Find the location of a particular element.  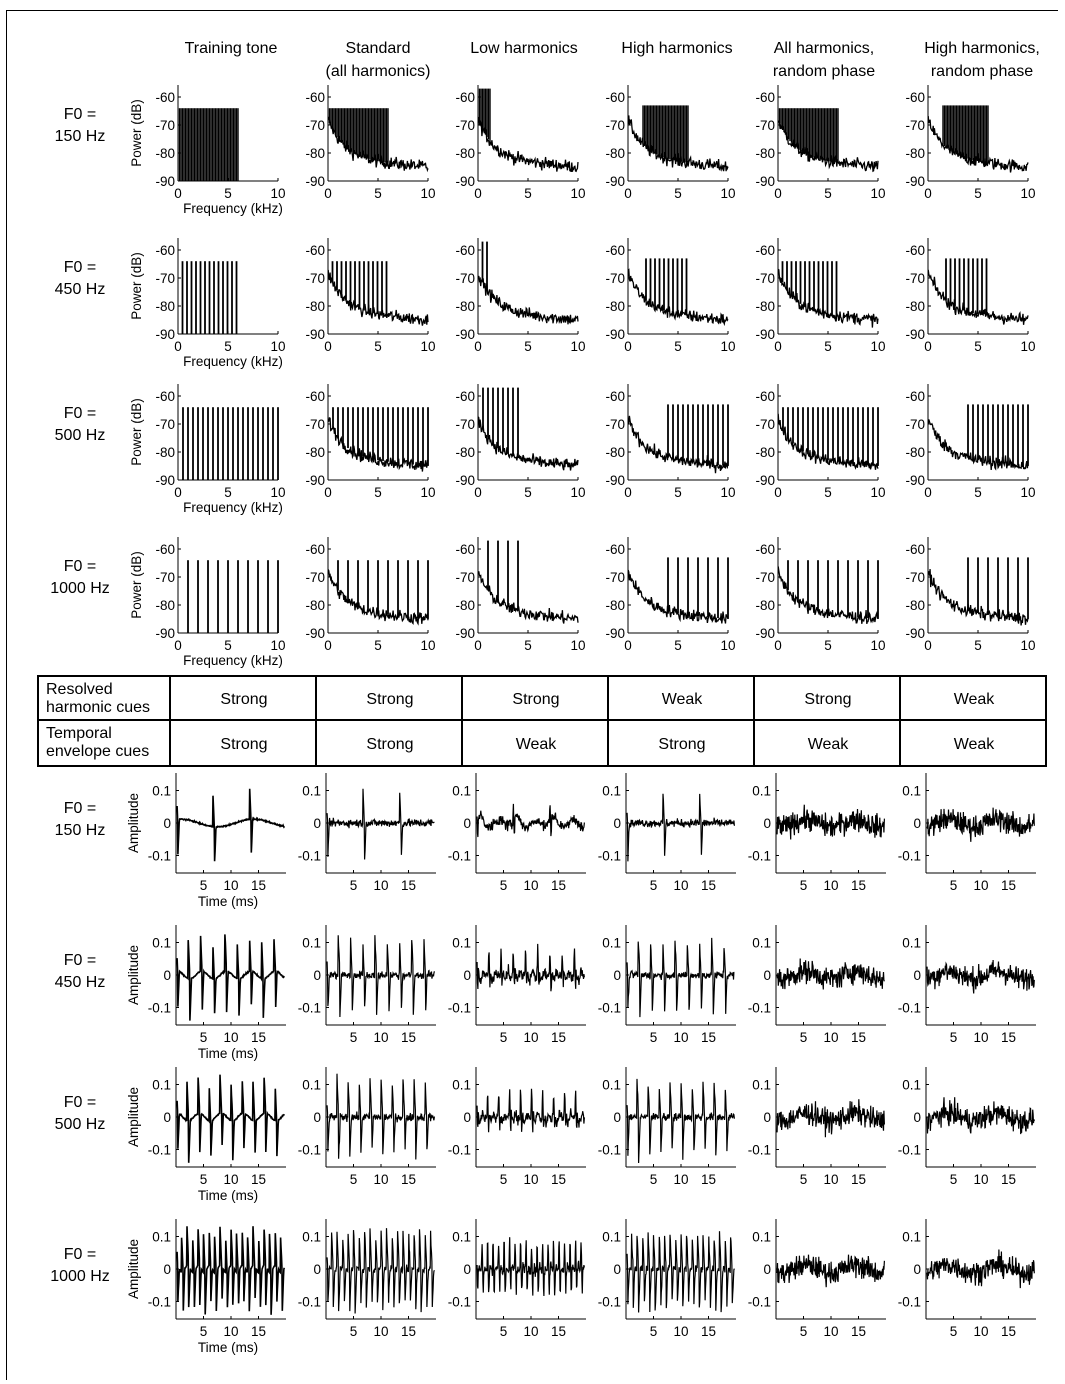

waveform-x-axis-label: Time (ms) is located at coordinates (228, 901).